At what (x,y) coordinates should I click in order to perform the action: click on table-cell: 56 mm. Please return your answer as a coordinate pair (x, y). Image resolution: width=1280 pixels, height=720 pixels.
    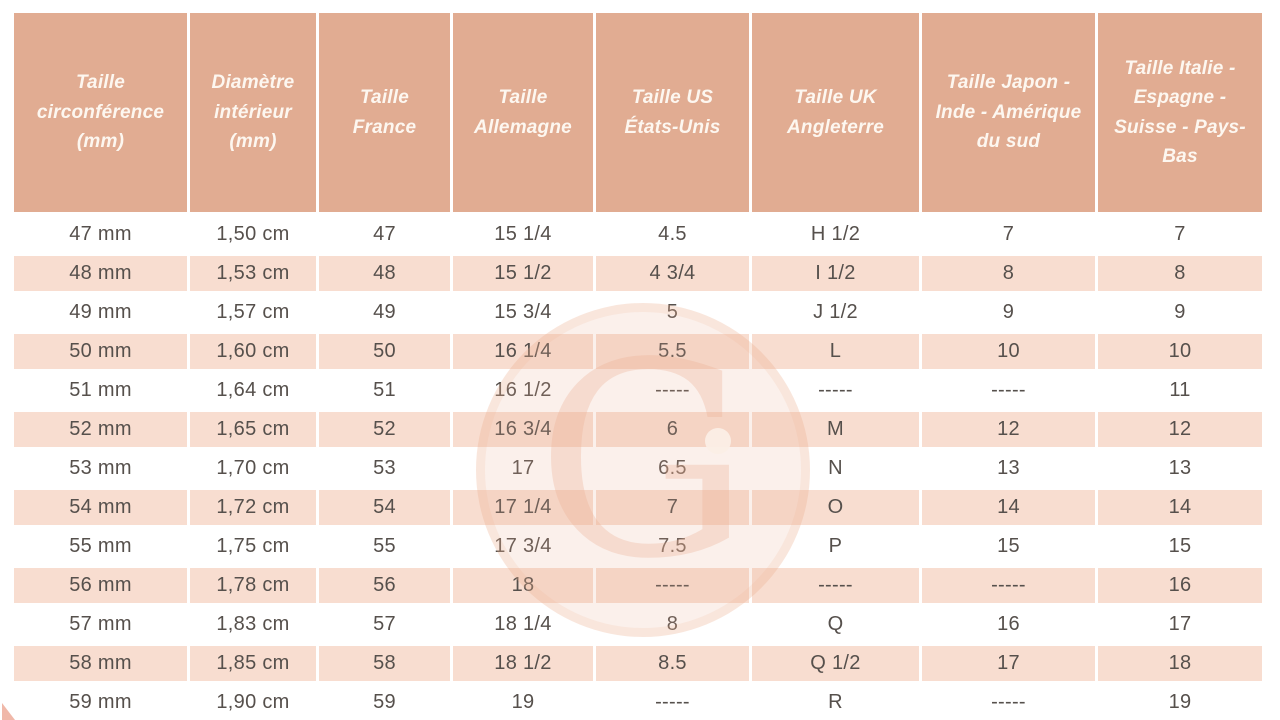
    Looking at the image, I should click on (102, 585).